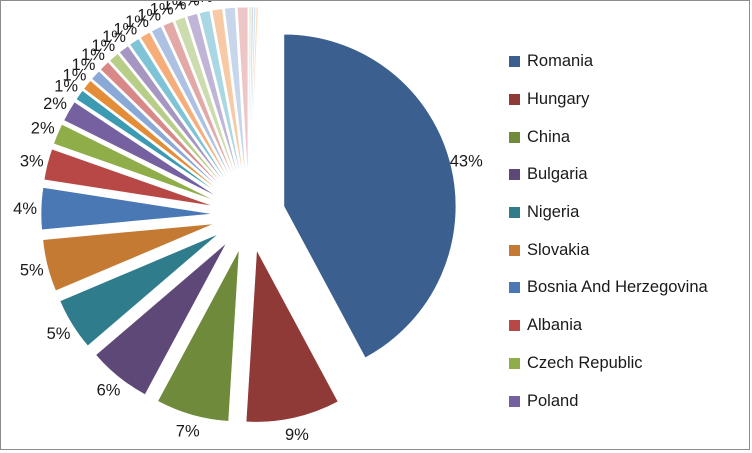  What do you see at coordinates (127, 209) in the screenshot?
I see `pie-slice-bosnia-and-herzegovina` at bounding box center [127, 209].